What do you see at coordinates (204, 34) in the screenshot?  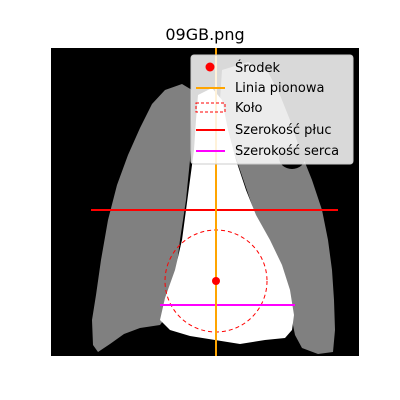 I see `figure-title: 09GB.png` at bounding box center [204, 34].